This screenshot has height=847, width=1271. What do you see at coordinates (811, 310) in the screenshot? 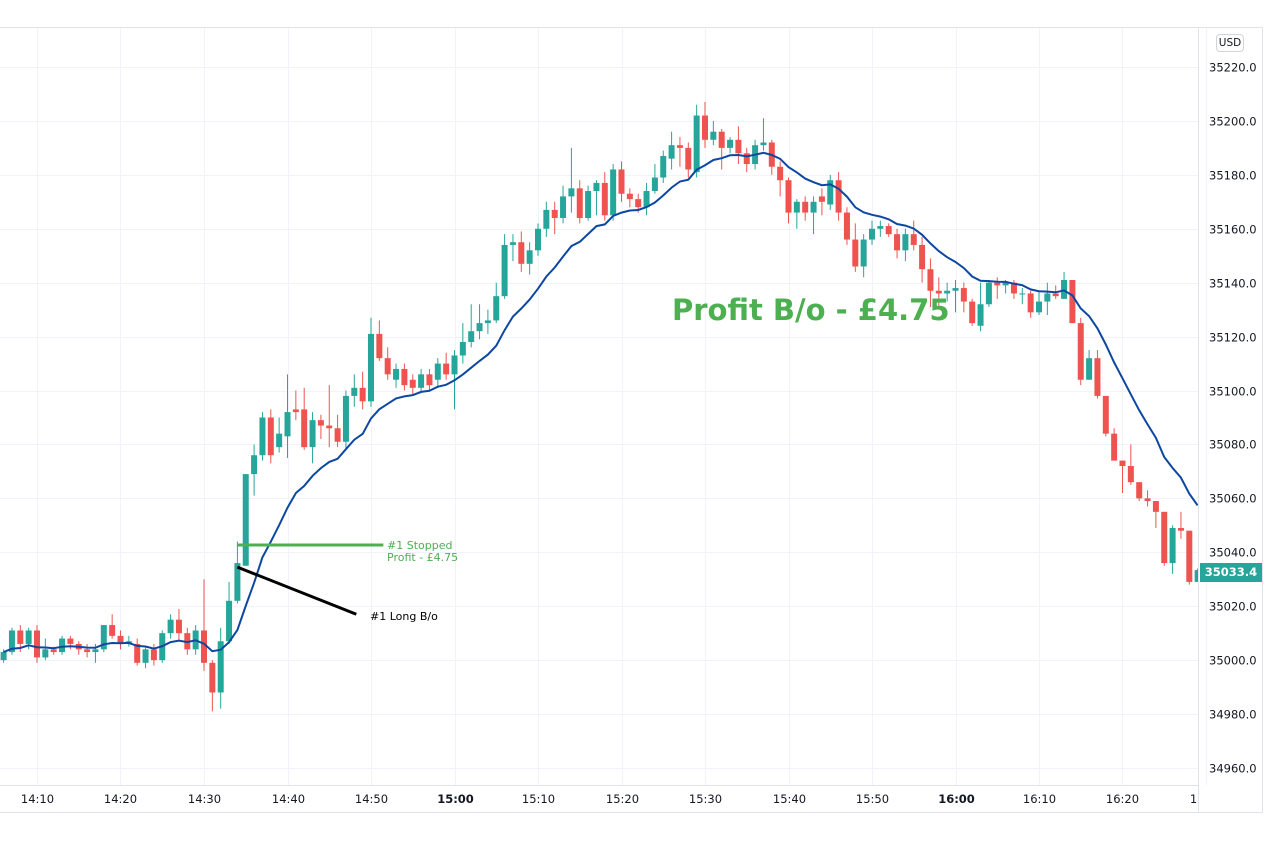
I see `profit-annotation: Profit B/o - £4.75` at bounding box center [811, 310].